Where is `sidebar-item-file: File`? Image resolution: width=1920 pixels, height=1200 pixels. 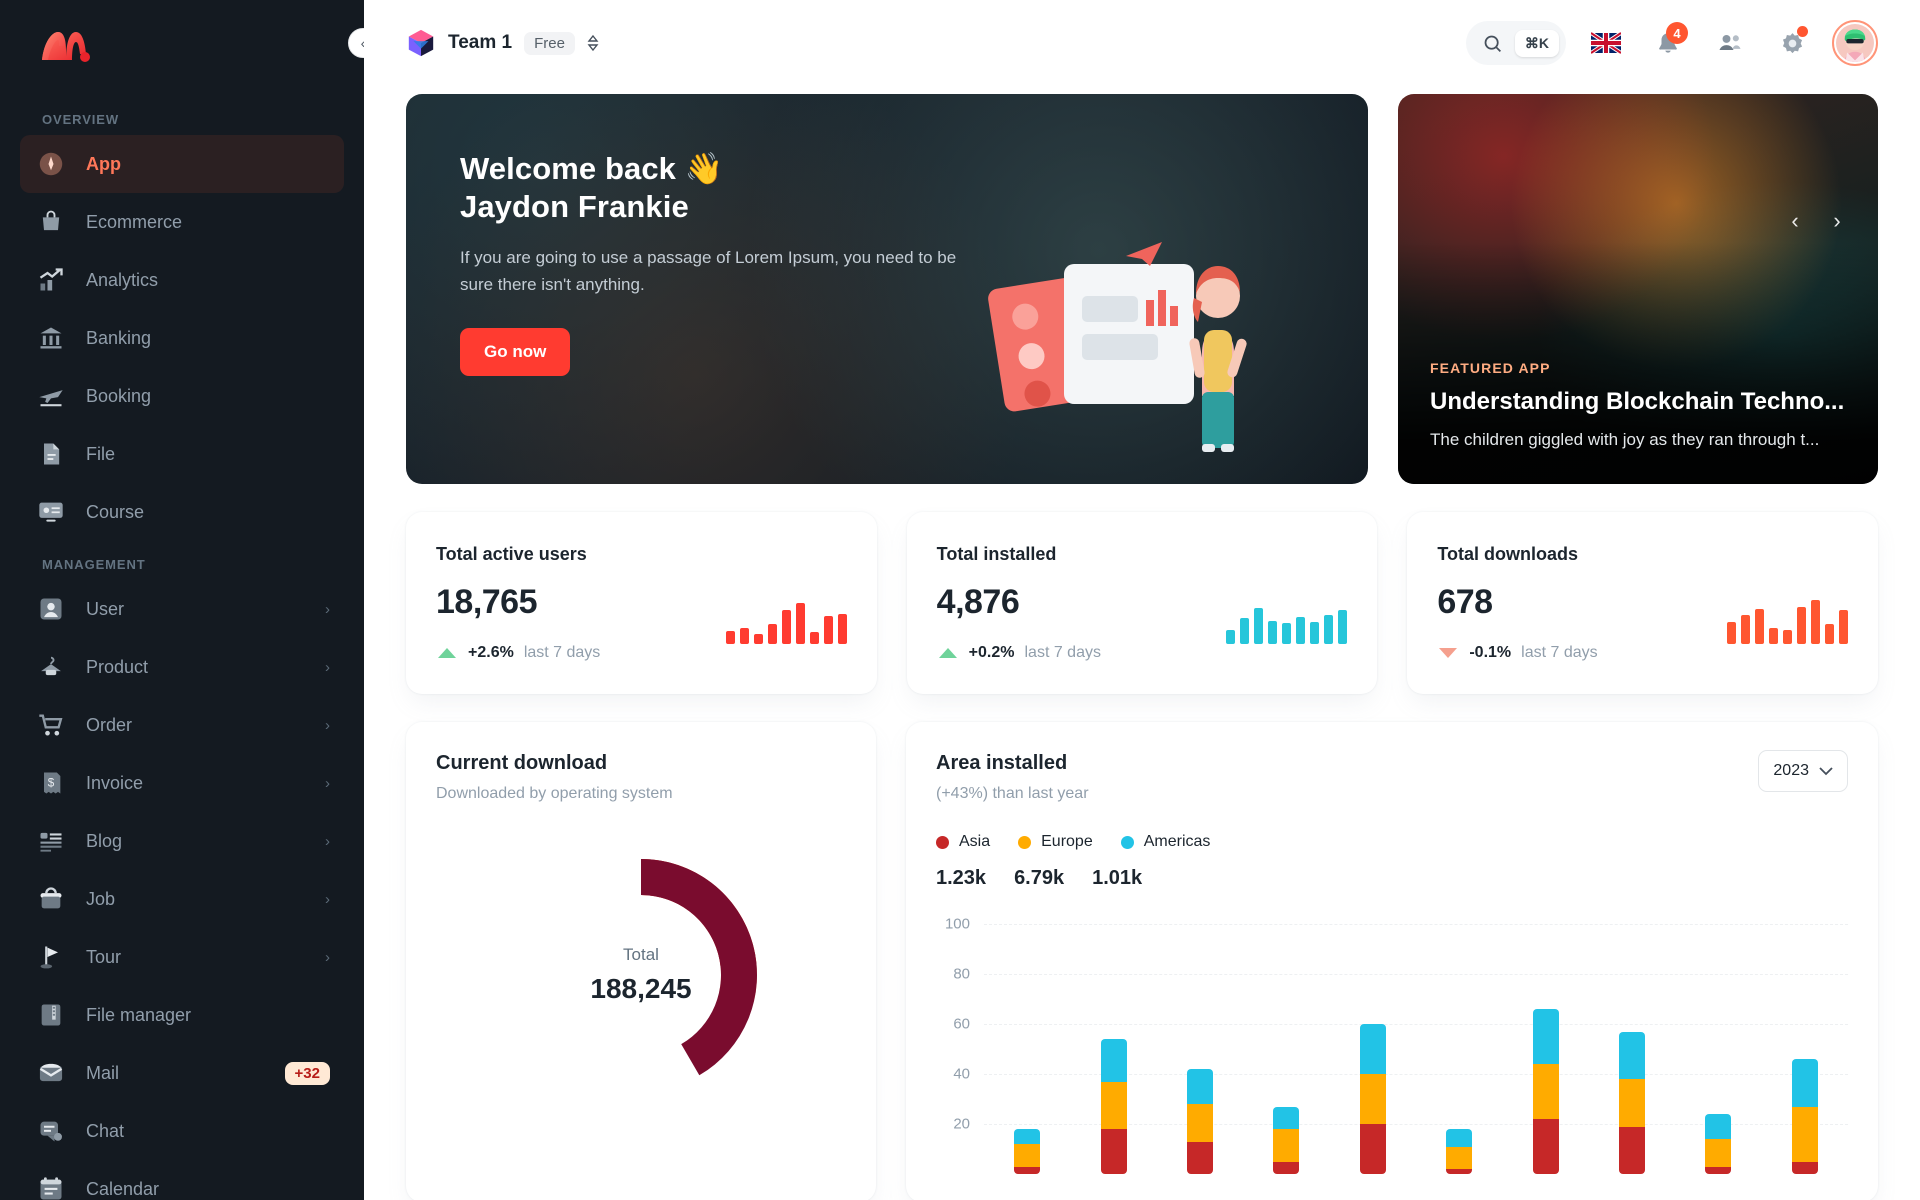 sidebar-item-file: File is located at coordinates (182, 454).